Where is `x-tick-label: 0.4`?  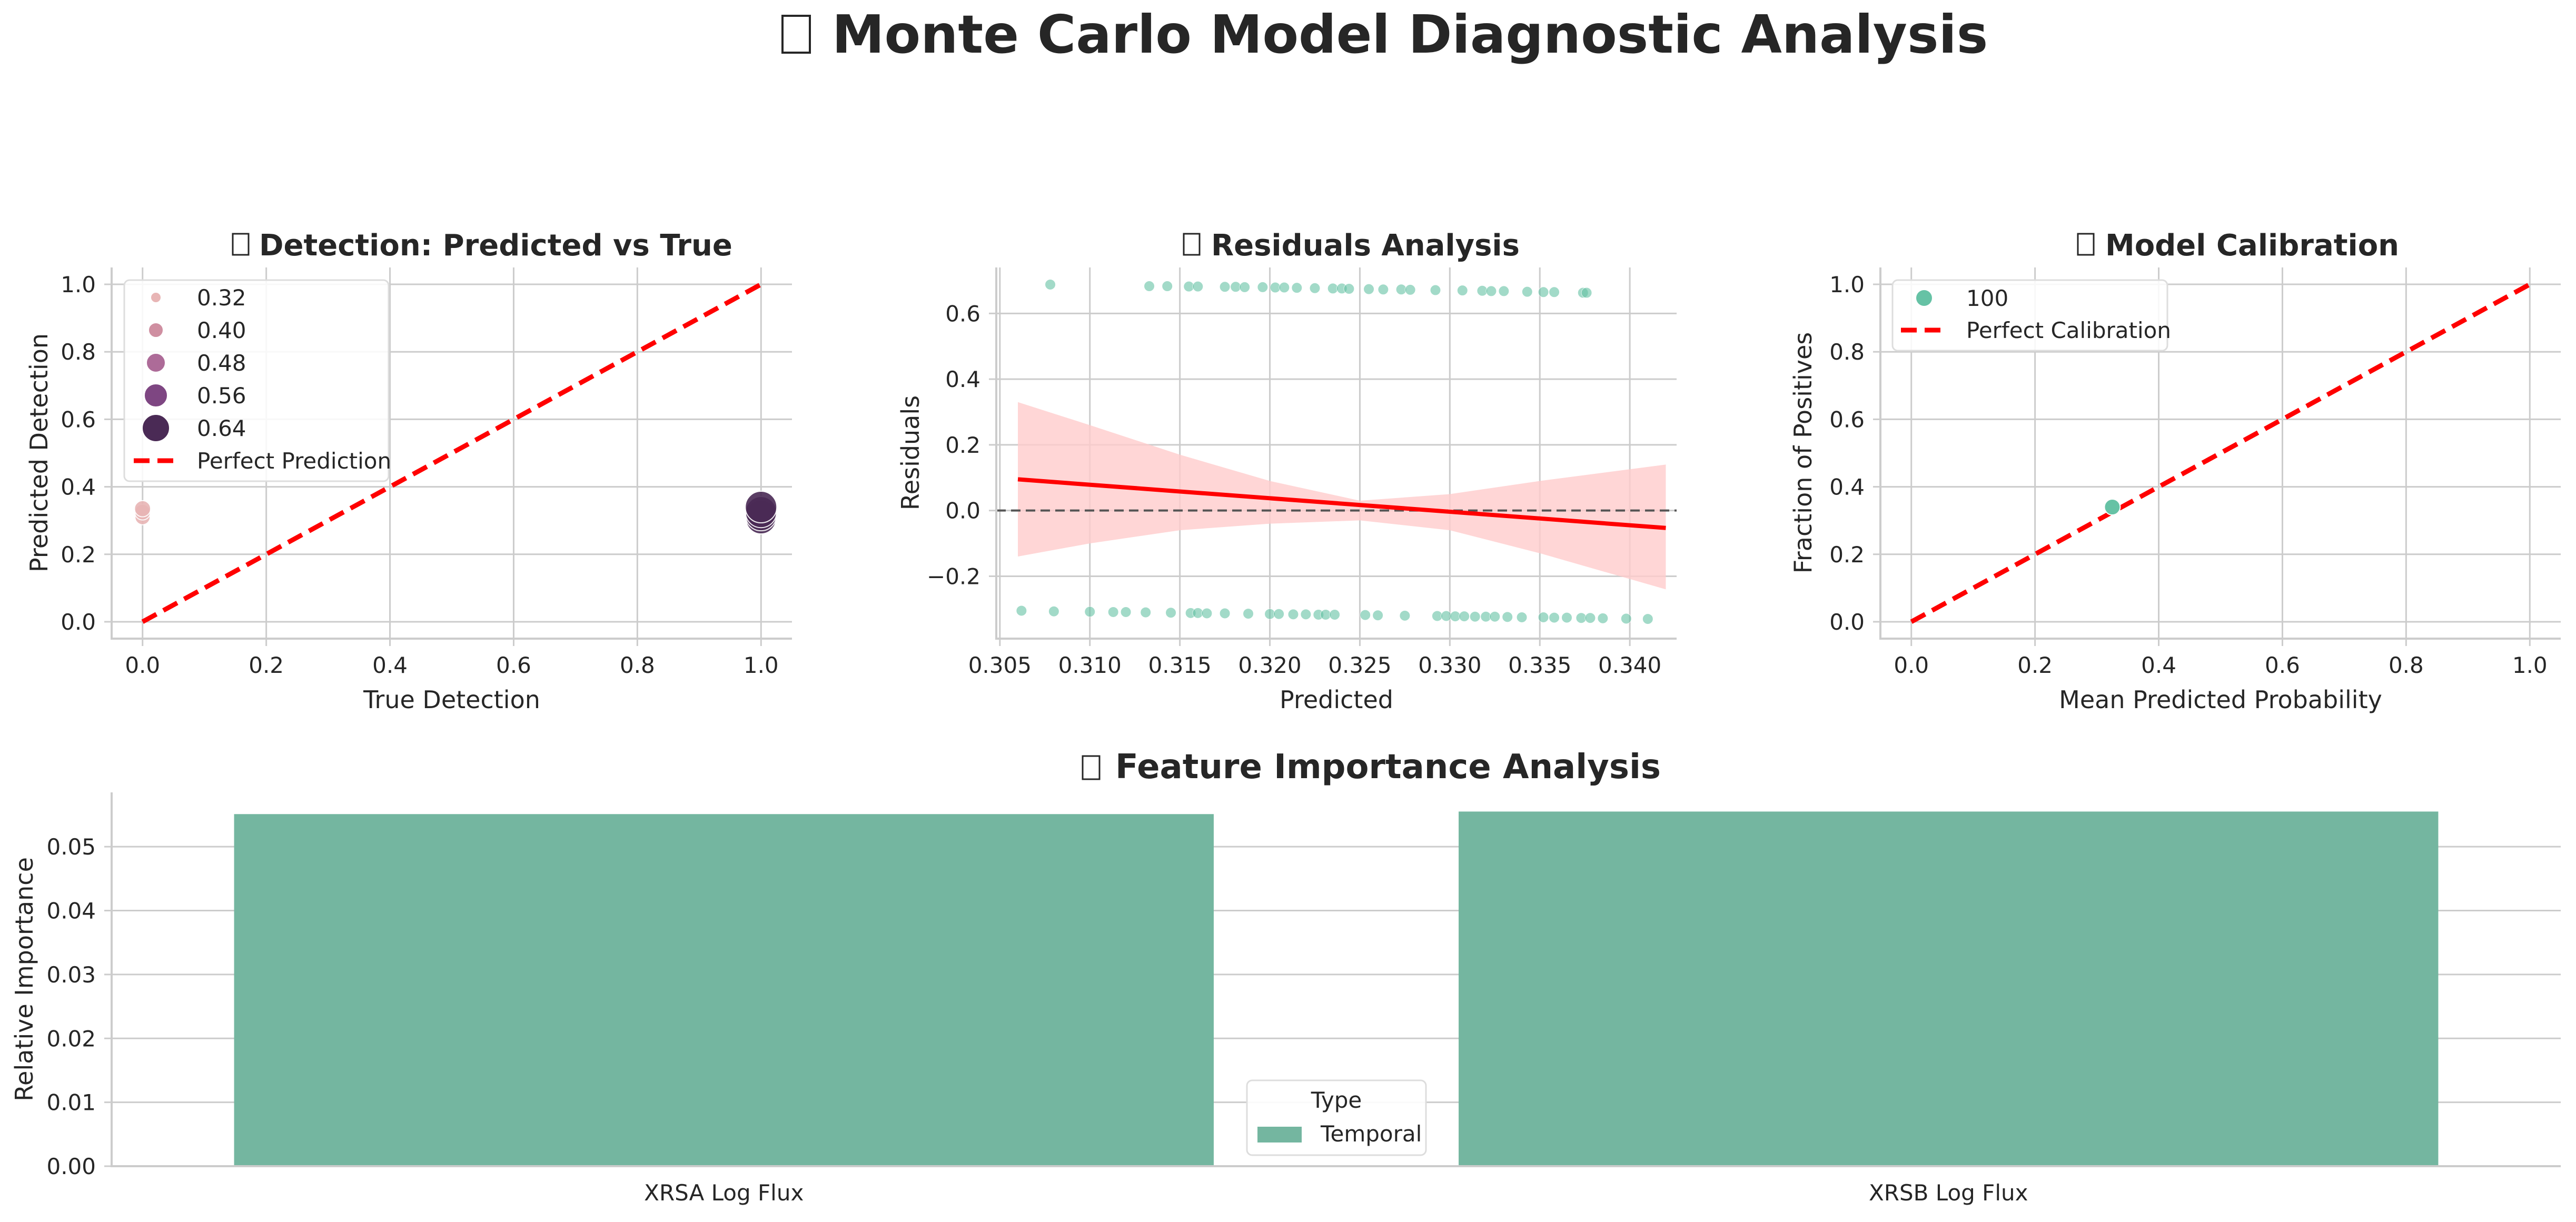
x-tick-label: 0.4 is located at coordinates (390, 665).